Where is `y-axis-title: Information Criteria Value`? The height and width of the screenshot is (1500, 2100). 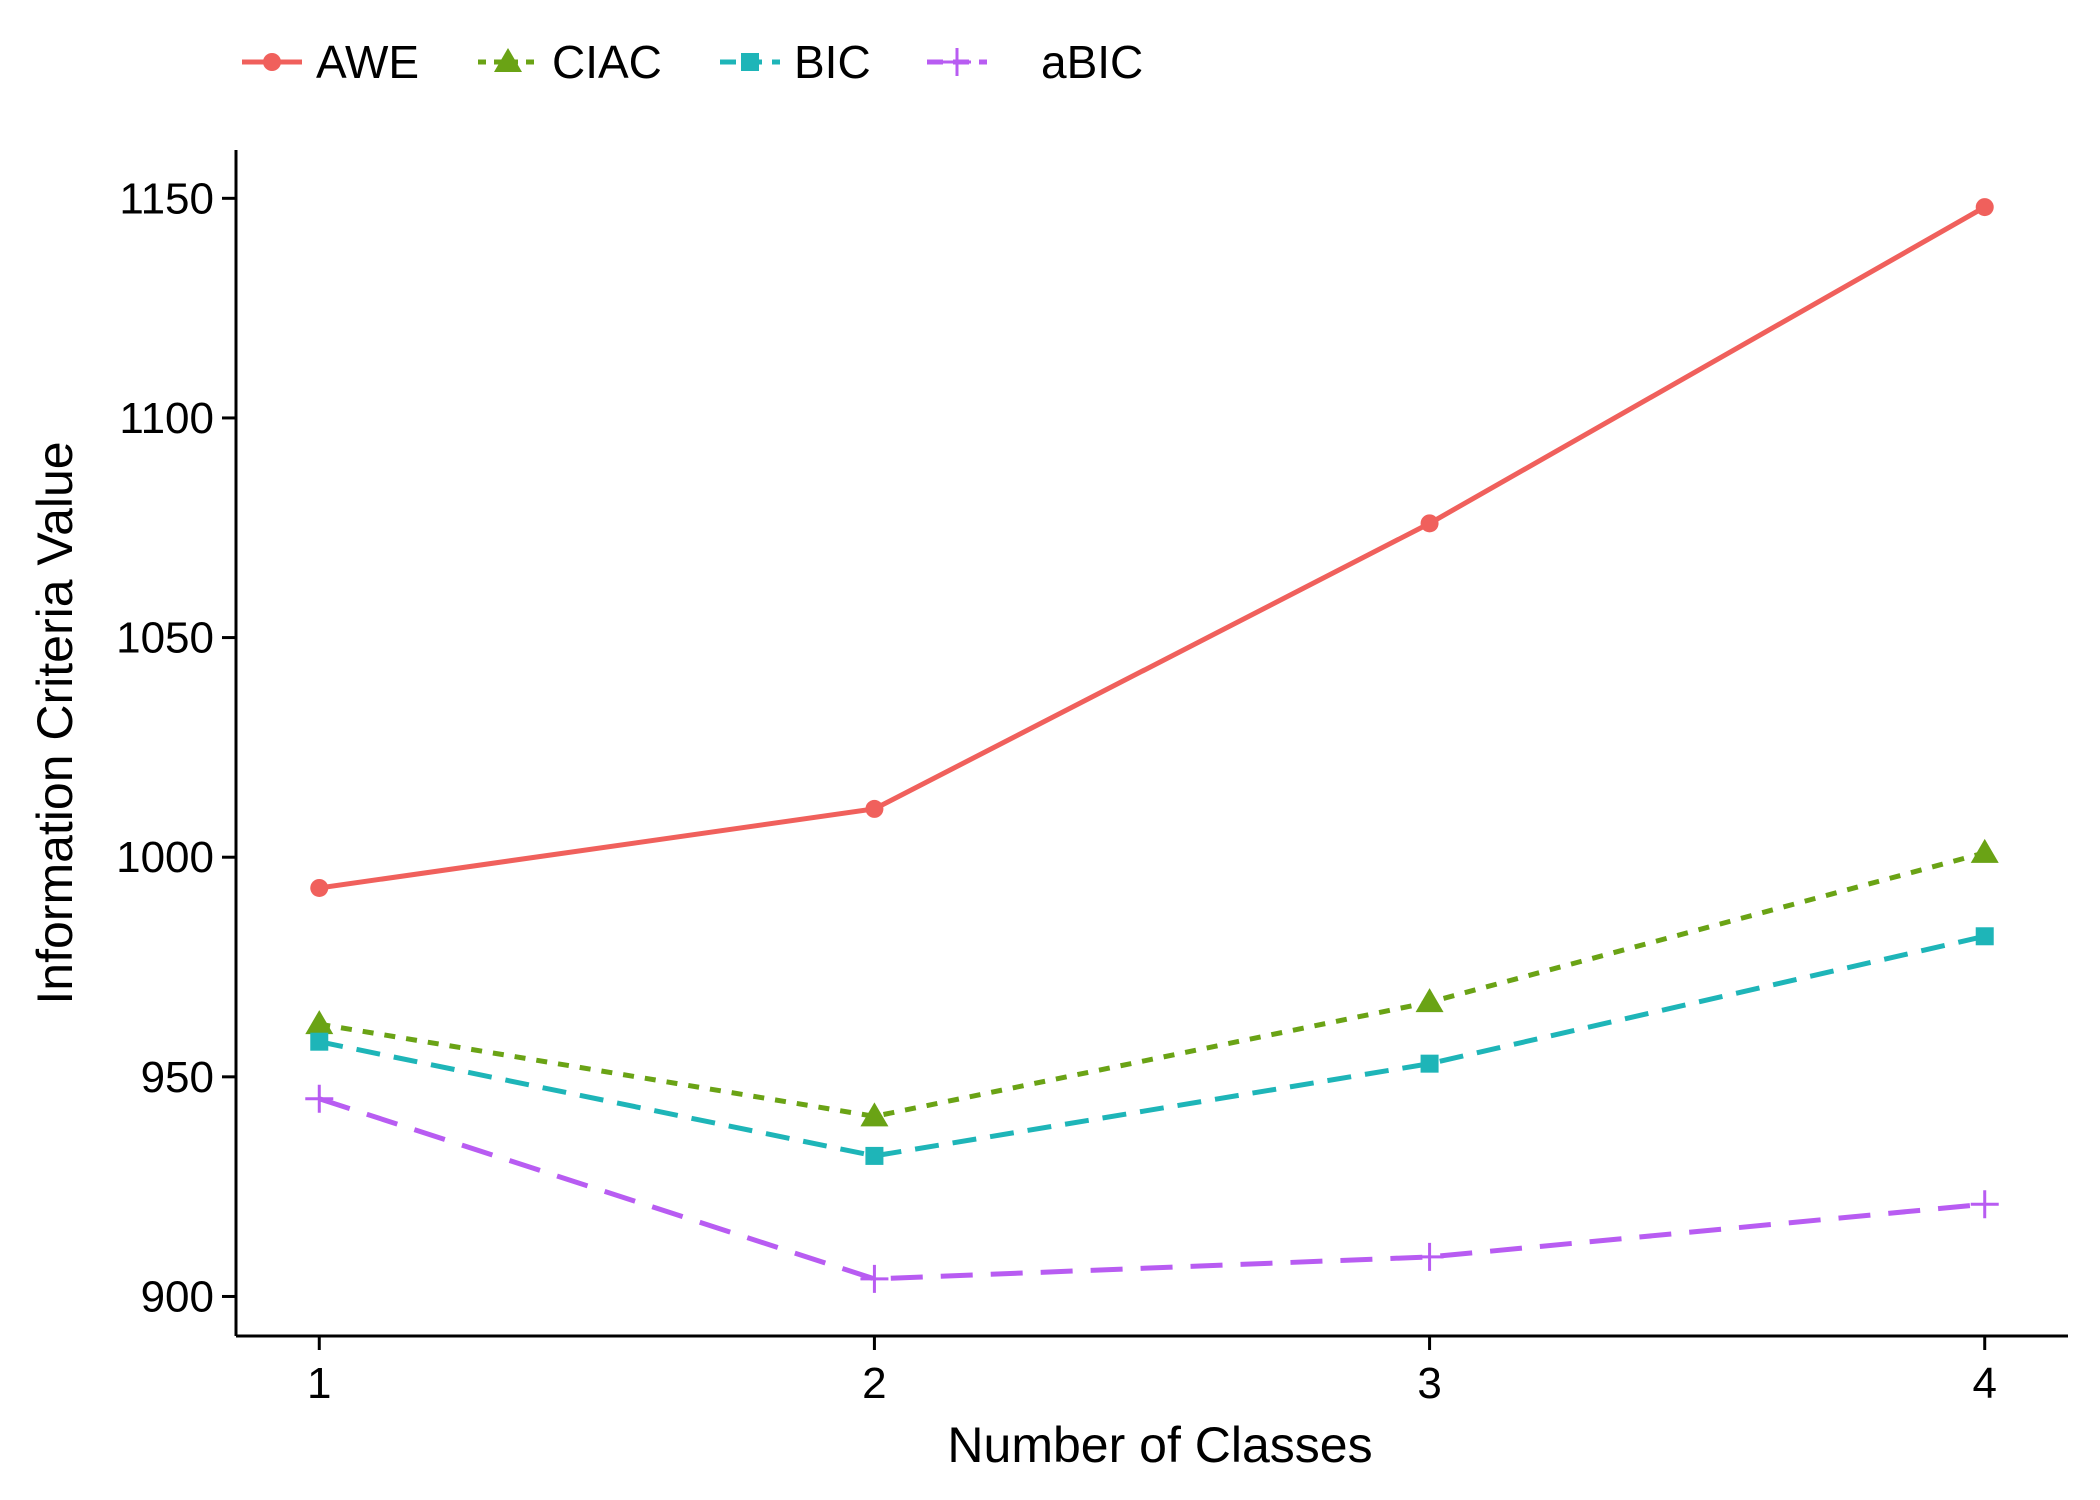 y-axis-title: Information Criteria Value is located at coordinates (55, 722).